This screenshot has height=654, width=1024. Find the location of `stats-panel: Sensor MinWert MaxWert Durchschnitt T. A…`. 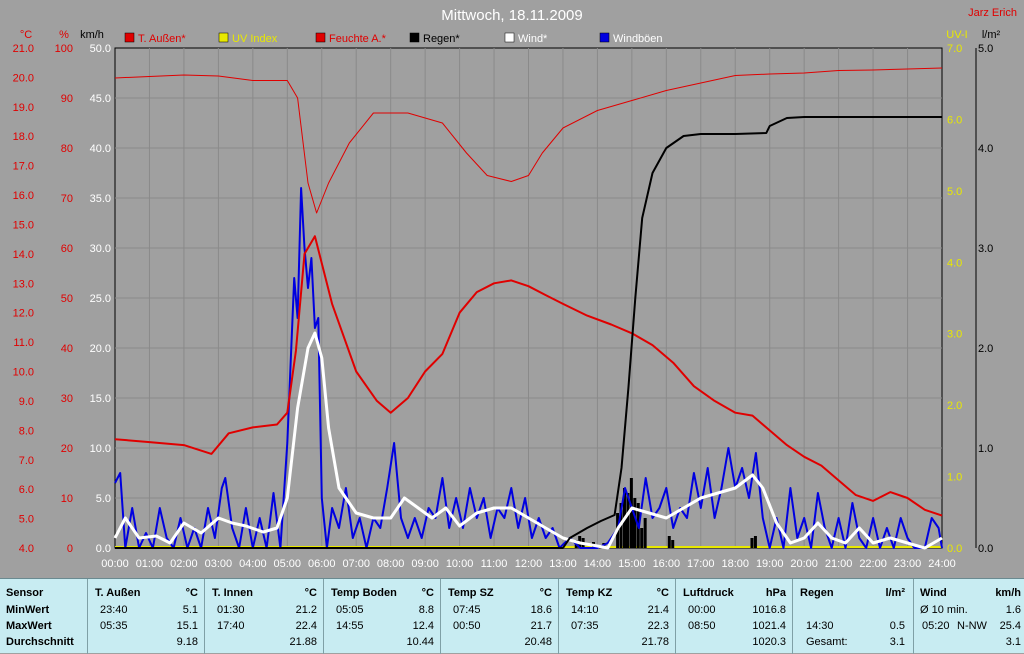

stats-panel: Sensor MinWert MaxWert Durchschnitt T. A… is located at coordinates (512, 616).